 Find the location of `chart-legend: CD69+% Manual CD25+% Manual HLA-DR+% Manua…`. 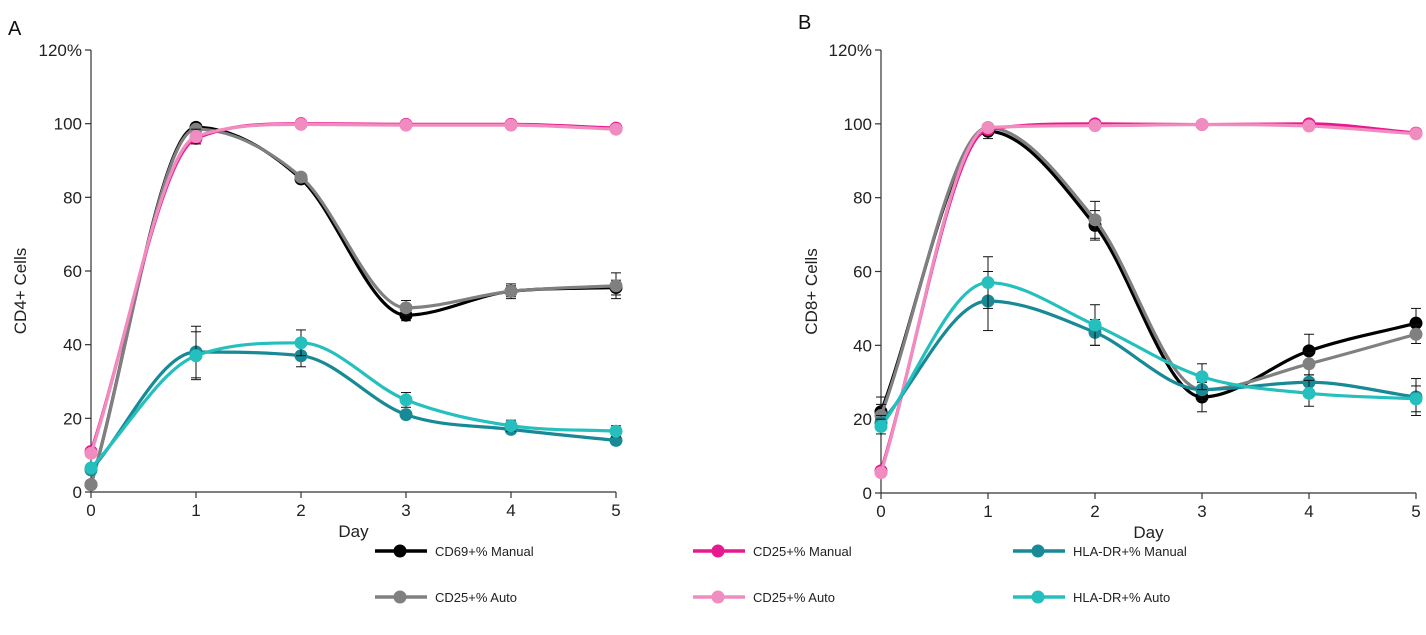

chart-legend: CD69+% Manual CD25+% Manual HLA-DR+% Manua… is located at coordinates (781, 574).